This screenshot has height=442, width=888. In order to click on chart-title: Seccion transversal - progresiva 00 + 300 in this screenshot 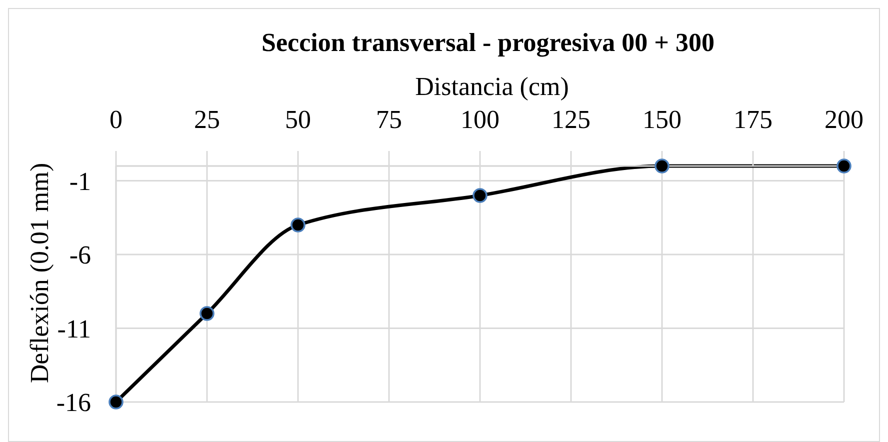, I will do `click(488, 43)`.